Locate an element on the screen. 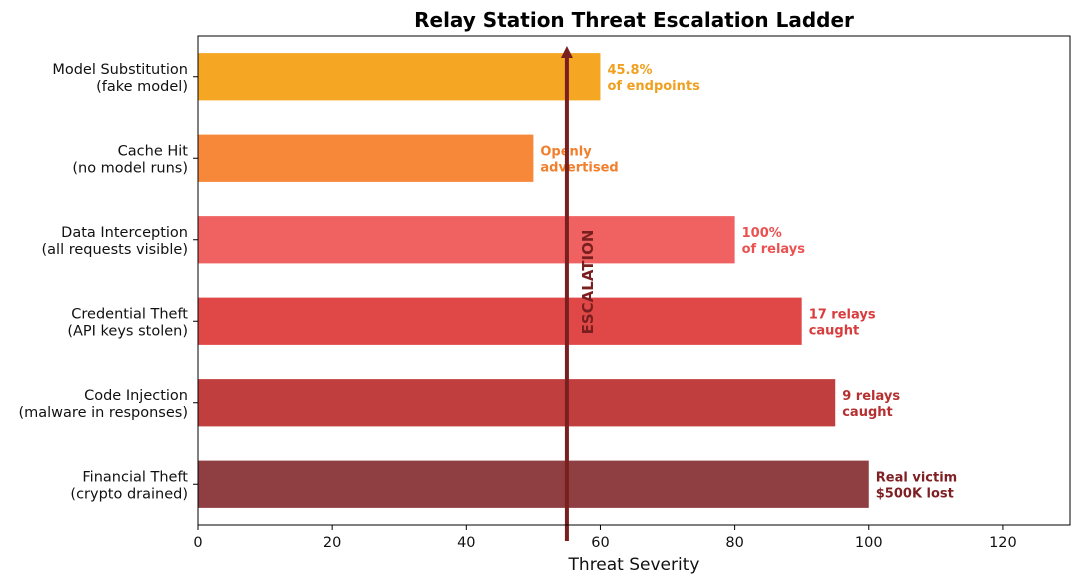 This screenshot has height=585, width=1080. x-tick-label-5: 100 is located at coordinates (869, 543).